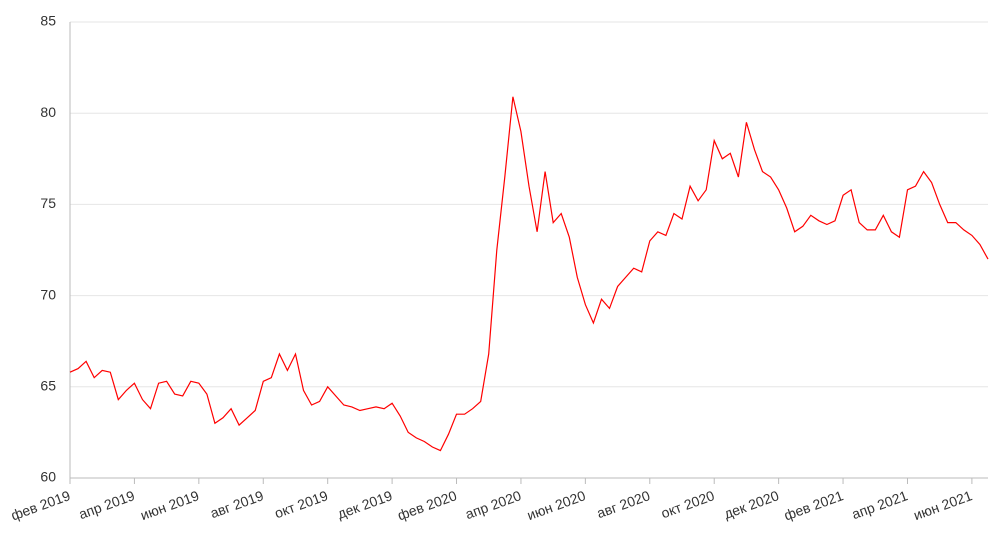 Image resolution: width=1000 pixels, height=550 pixels. Describe the element at coordinates (237, 504) in the screenshot. I see `x-tick-label: авг 2019` at that location.